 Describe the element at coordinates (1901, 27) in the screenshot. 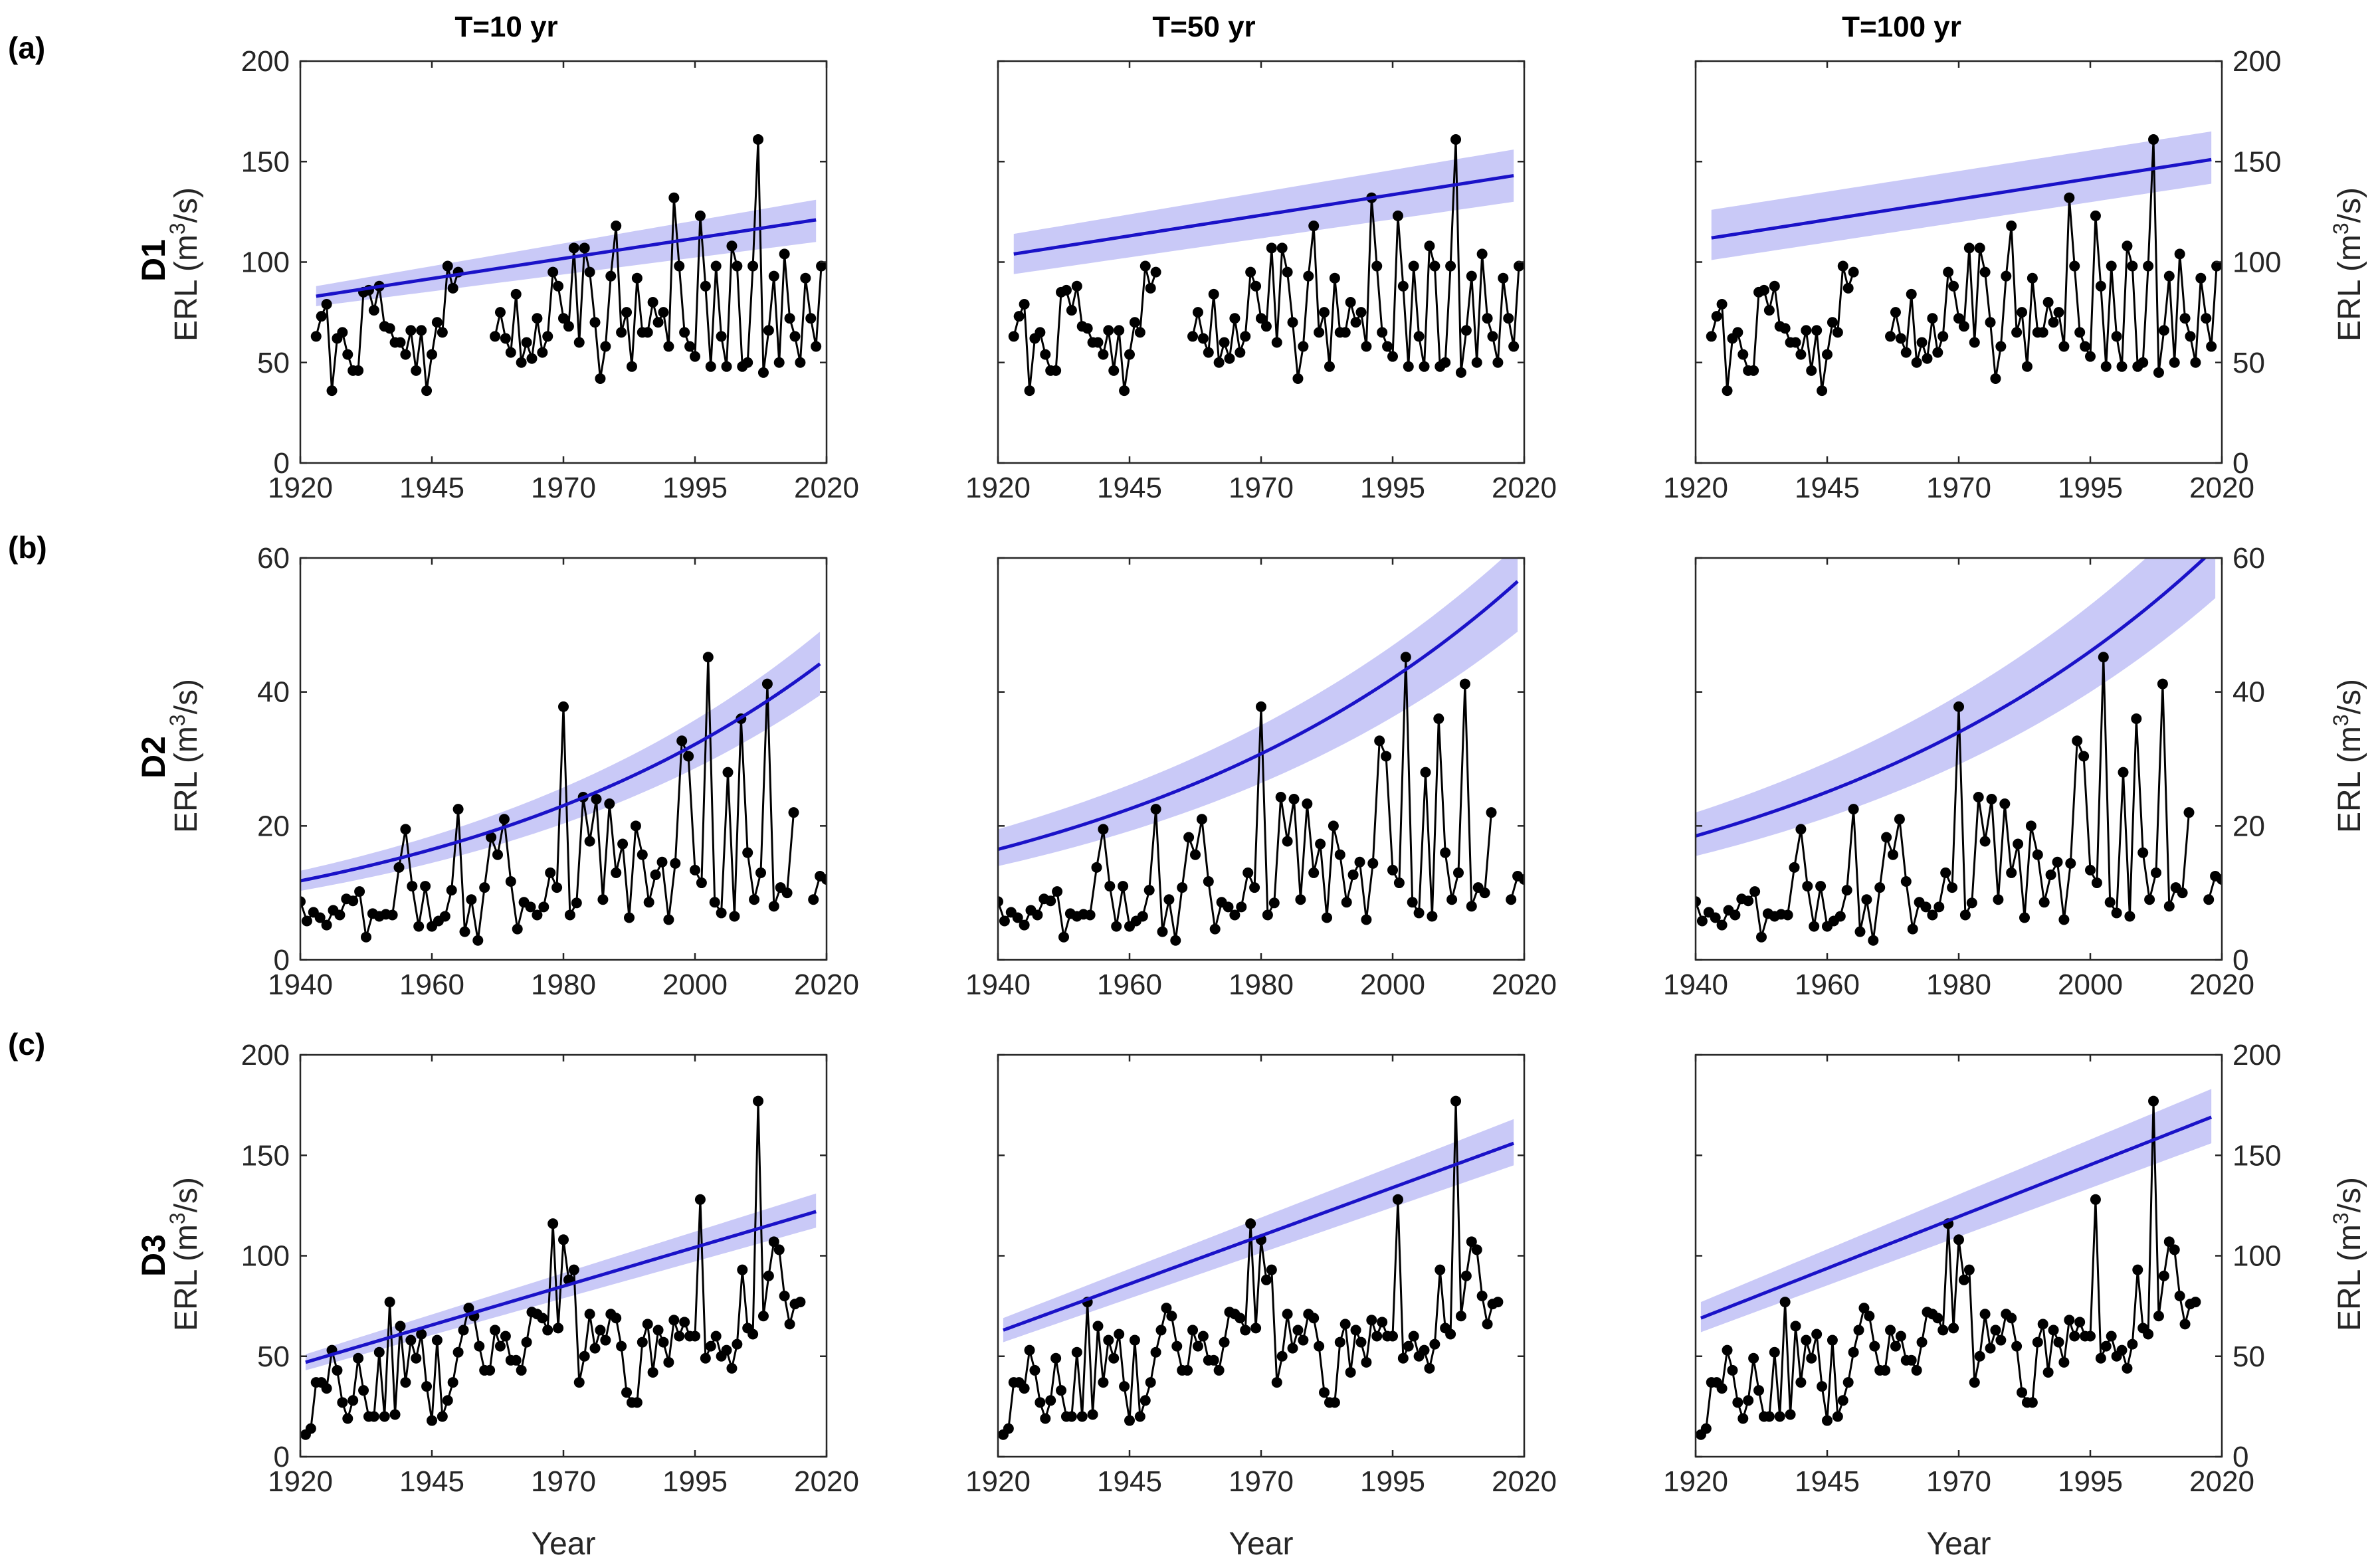

I see `column-title-t100: T=100 yr` at that location.